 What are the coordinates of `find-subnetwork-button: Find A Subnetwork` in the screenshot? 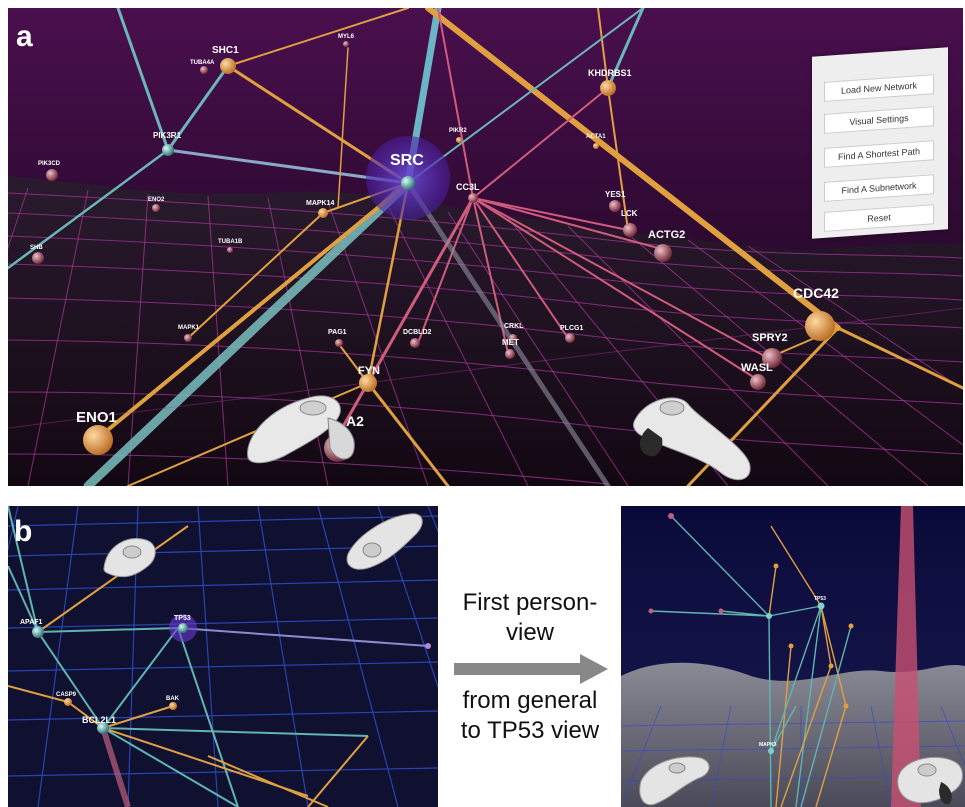 It's located at (879, 188).